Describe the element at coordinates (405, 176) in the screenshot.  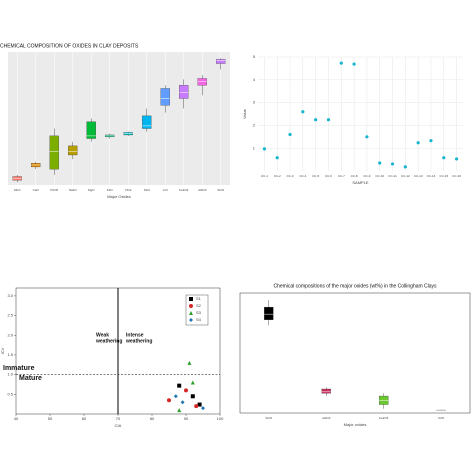
I see `x-tick-label: CC-12` at that location.